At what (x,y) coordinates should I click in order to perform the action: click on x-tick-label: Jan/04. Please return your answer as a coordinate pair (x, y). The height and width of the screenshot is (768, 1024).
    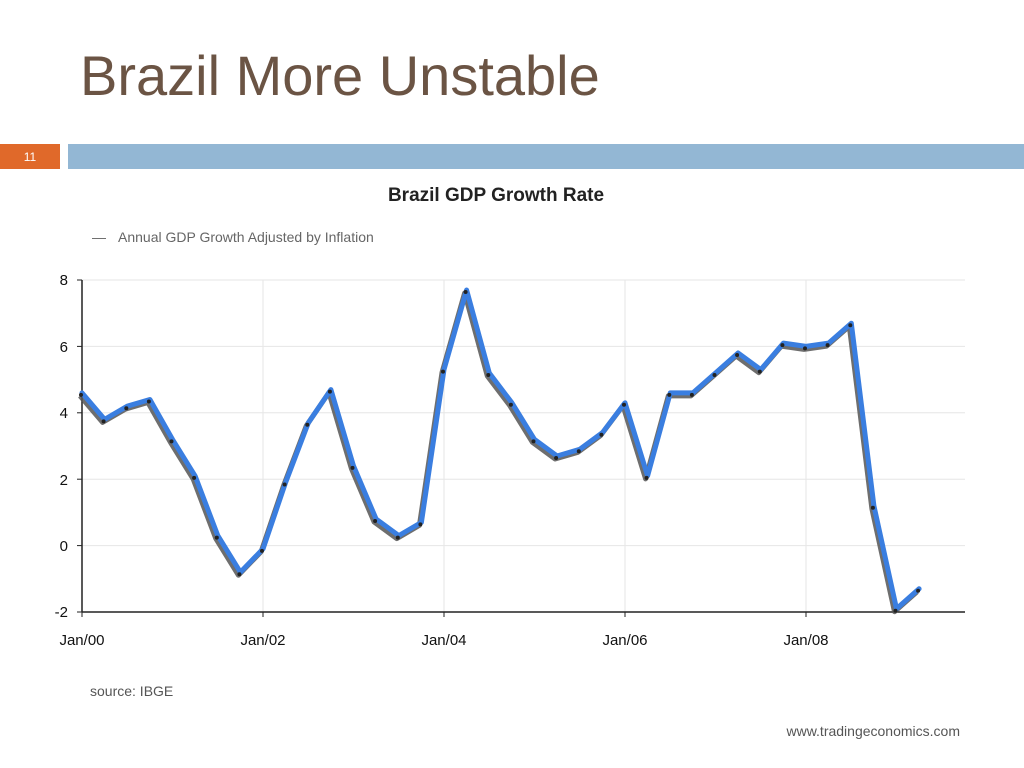
    Looking at the image, I should click on (443, 640).